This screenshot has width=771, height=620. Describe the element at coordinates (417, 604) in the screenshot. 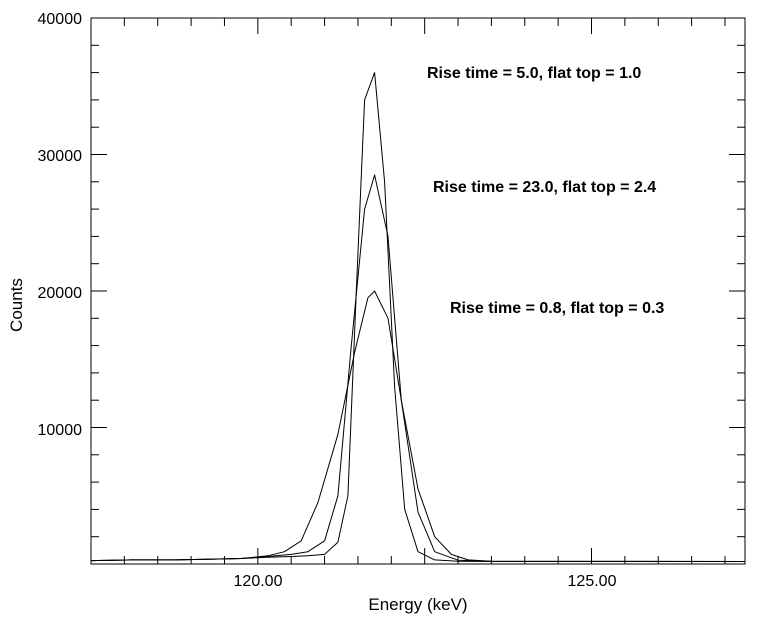

I see `x-axis-label: Energy (keV)` at that location.